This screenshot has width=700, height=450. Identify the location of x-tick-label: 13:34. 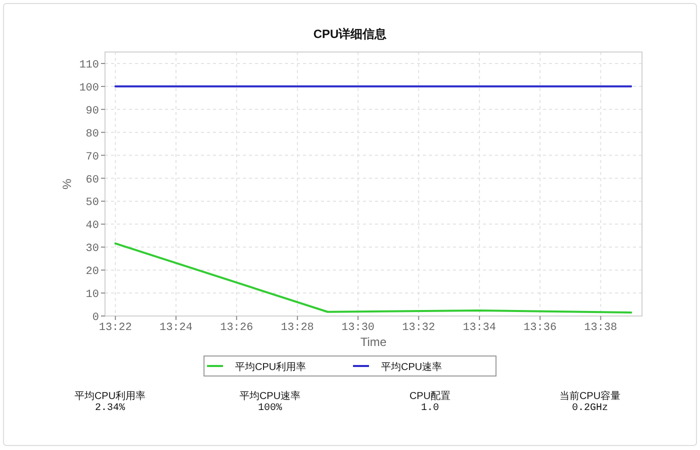
(479, 328).